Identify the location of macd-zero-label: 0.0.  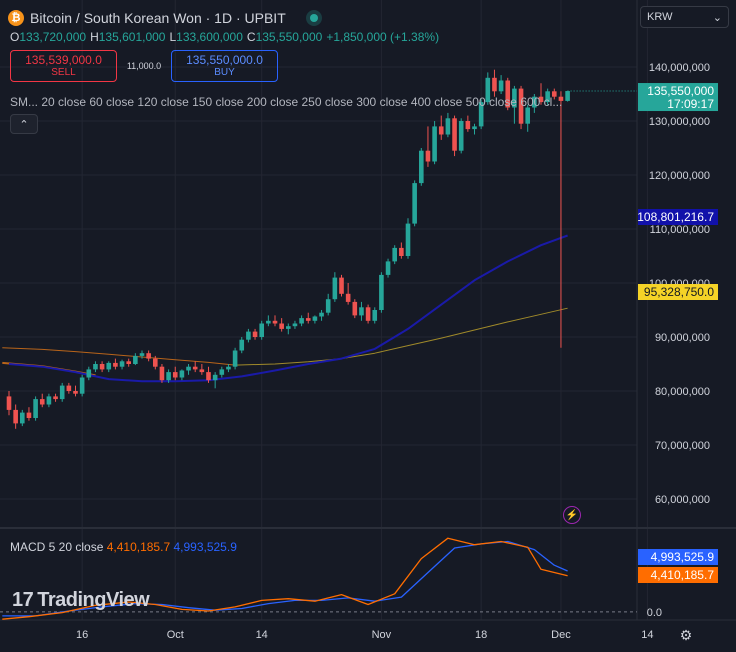
(654, 613).